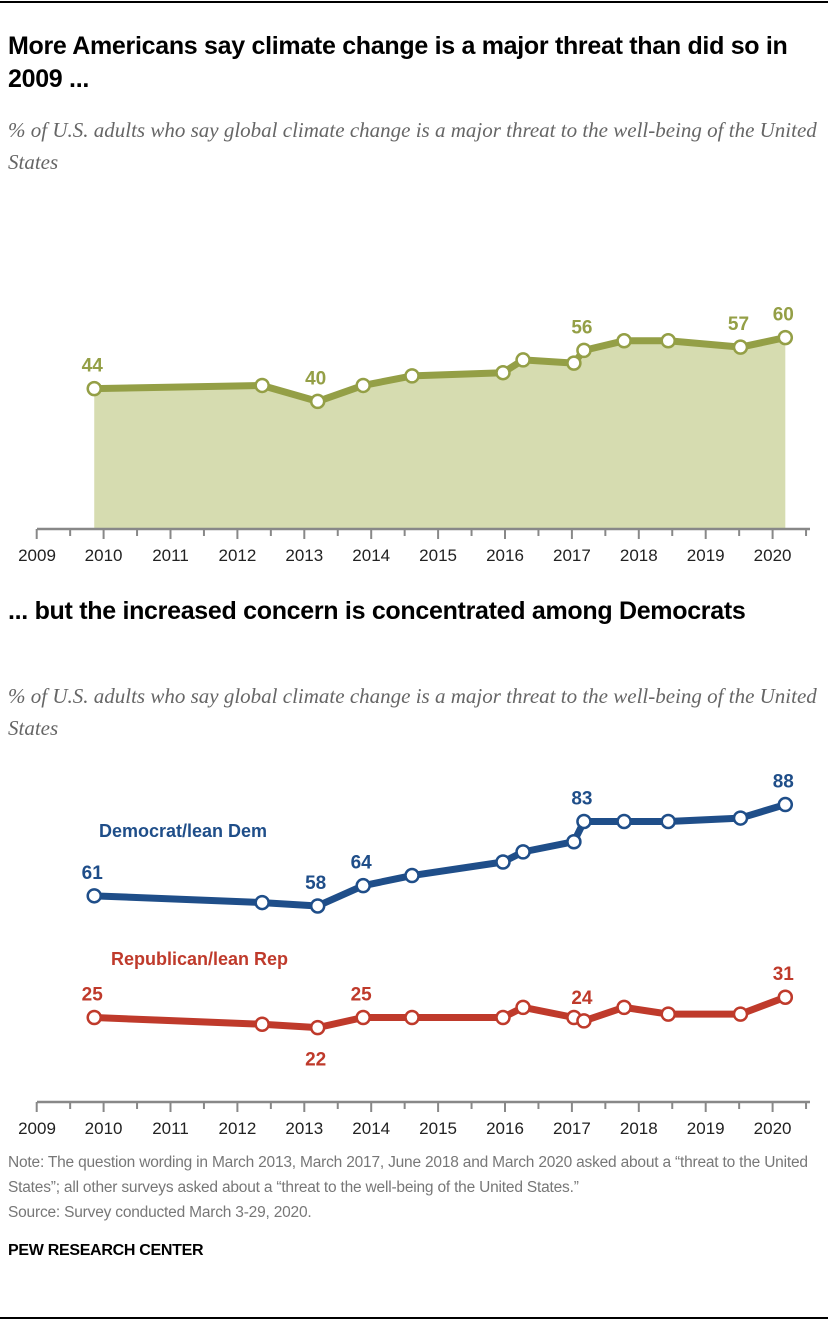 The width and height of the screenshot is (840, 1328). What do you see at coordinates (199, 959) in the screenshot?
I see `series-label-rep: Republican/lean Rep` at bounding box center [199, 959].